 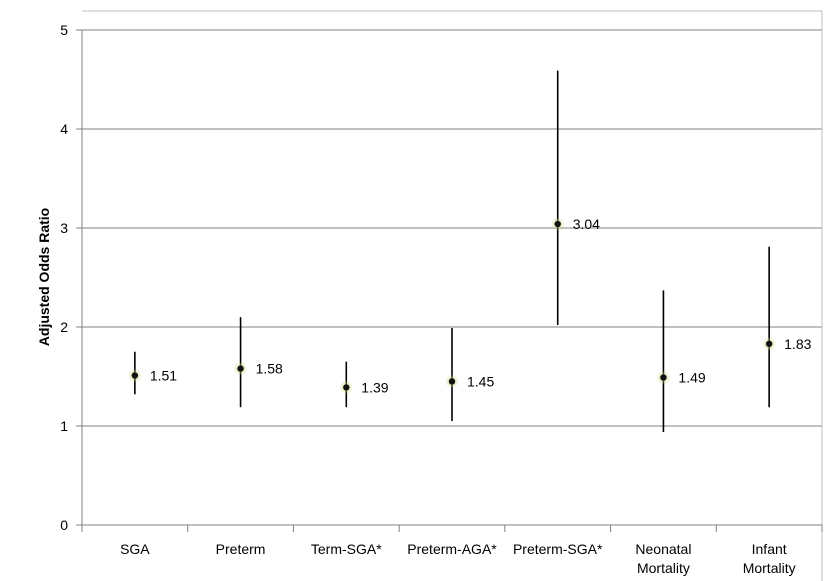 What do you see at coordinates (769, 558) in the screenshot?
I see `x-category-label: Infant Mortality` at bounding box center [769, 558].